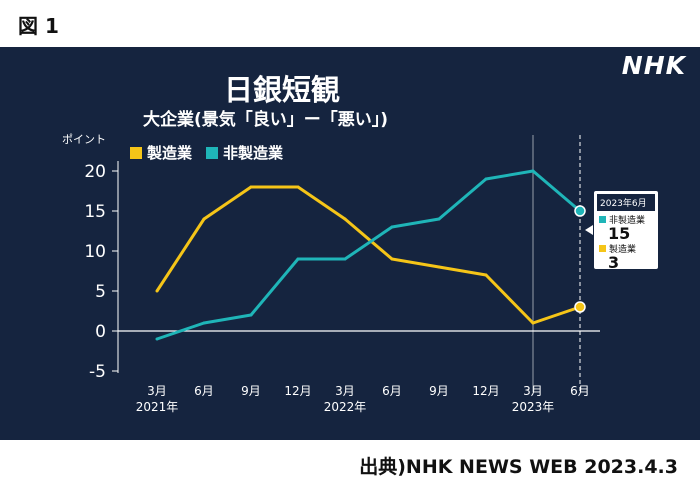  I want to click on tooltip-swatch-non-manufacturing, so click(602, 219).